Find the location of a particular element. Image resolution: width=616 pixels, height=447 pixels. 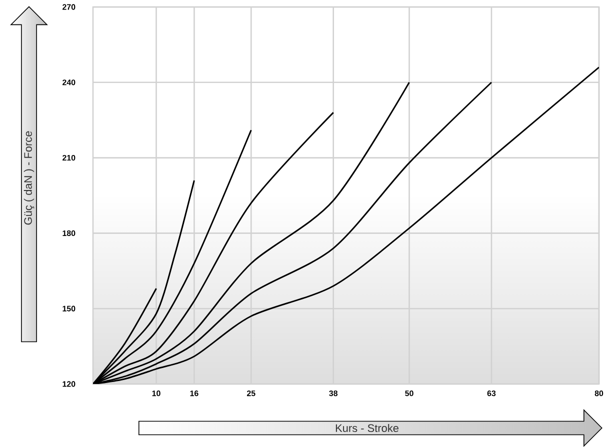

x-axis-title: Kurs - Stroke is located at coordinates (367, 428).